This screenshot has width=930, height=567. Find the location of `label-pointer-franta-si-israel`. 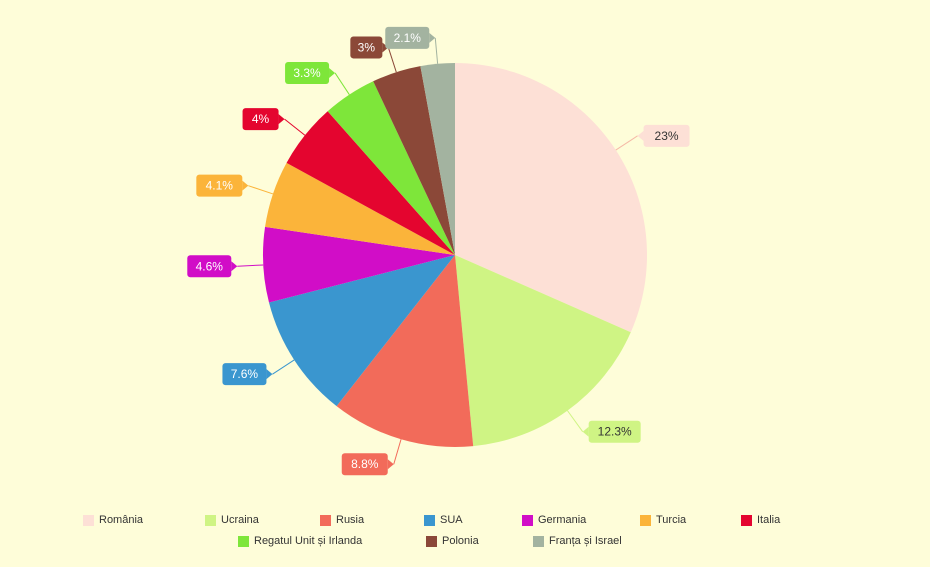

label-pointer-franta-si-israel is located at coordinates (432, 37).